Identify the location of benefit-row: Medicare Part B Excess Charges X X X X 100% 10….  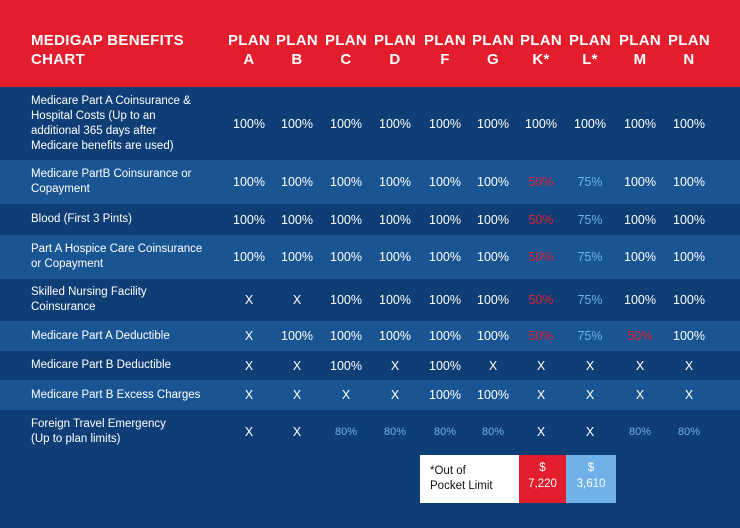
(370, 395).